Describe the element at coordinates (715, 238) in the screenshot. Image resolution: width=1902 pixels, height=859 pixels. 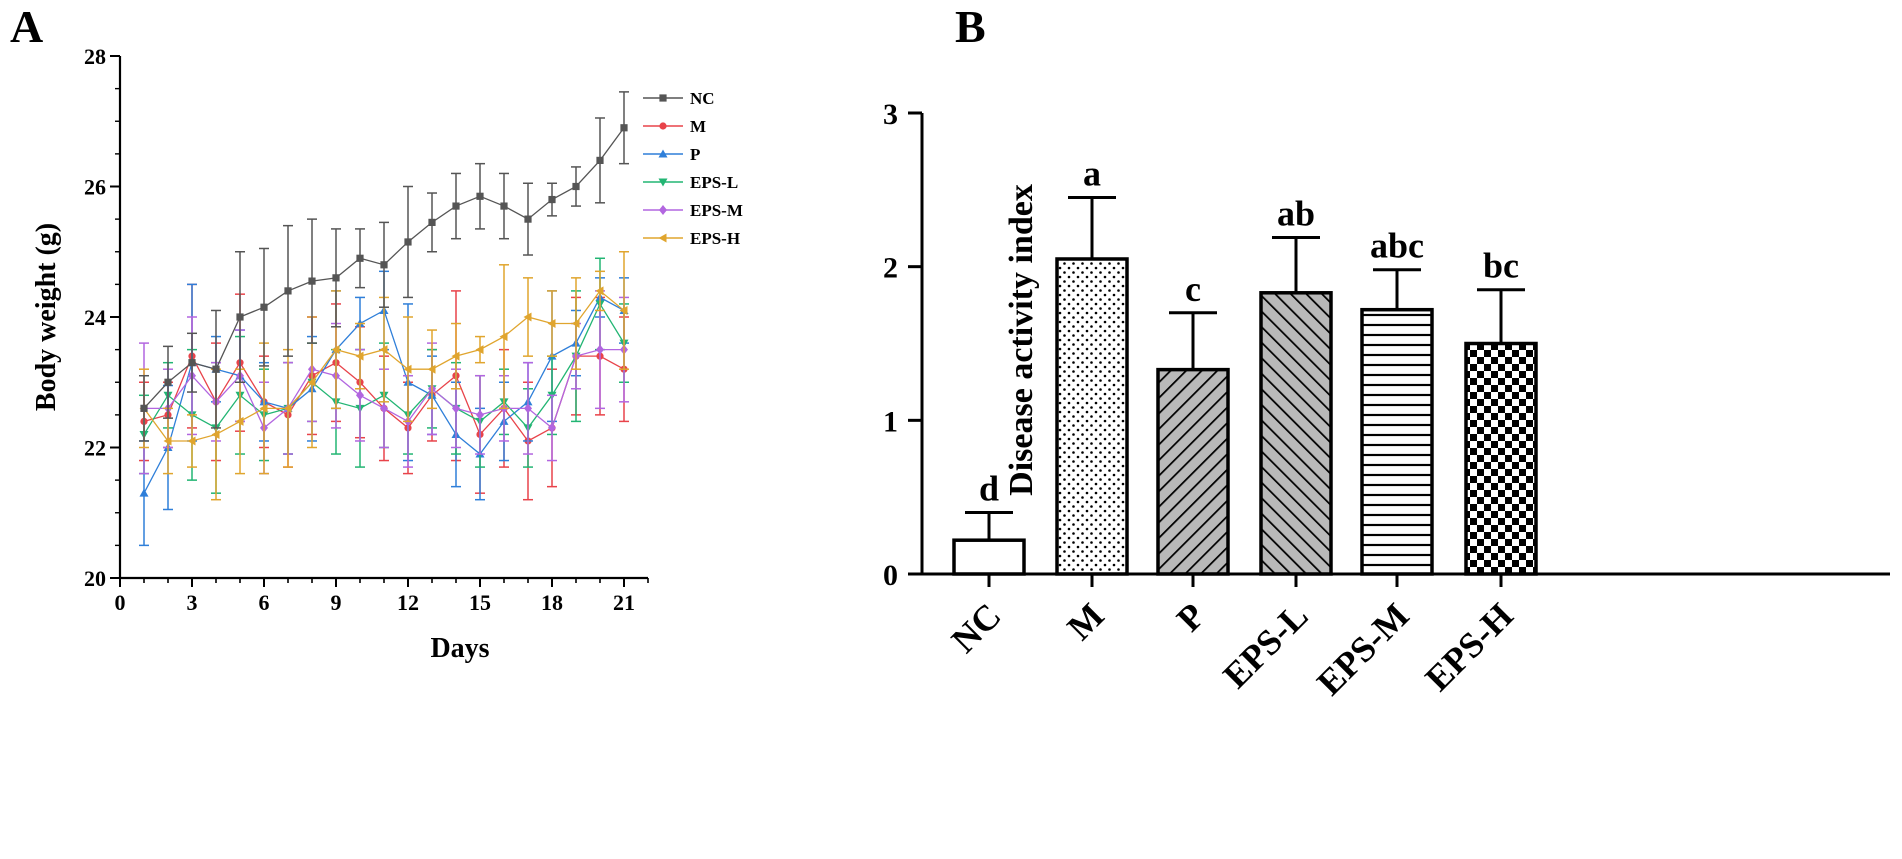
I see `legend-label: EPS-H` at that location.